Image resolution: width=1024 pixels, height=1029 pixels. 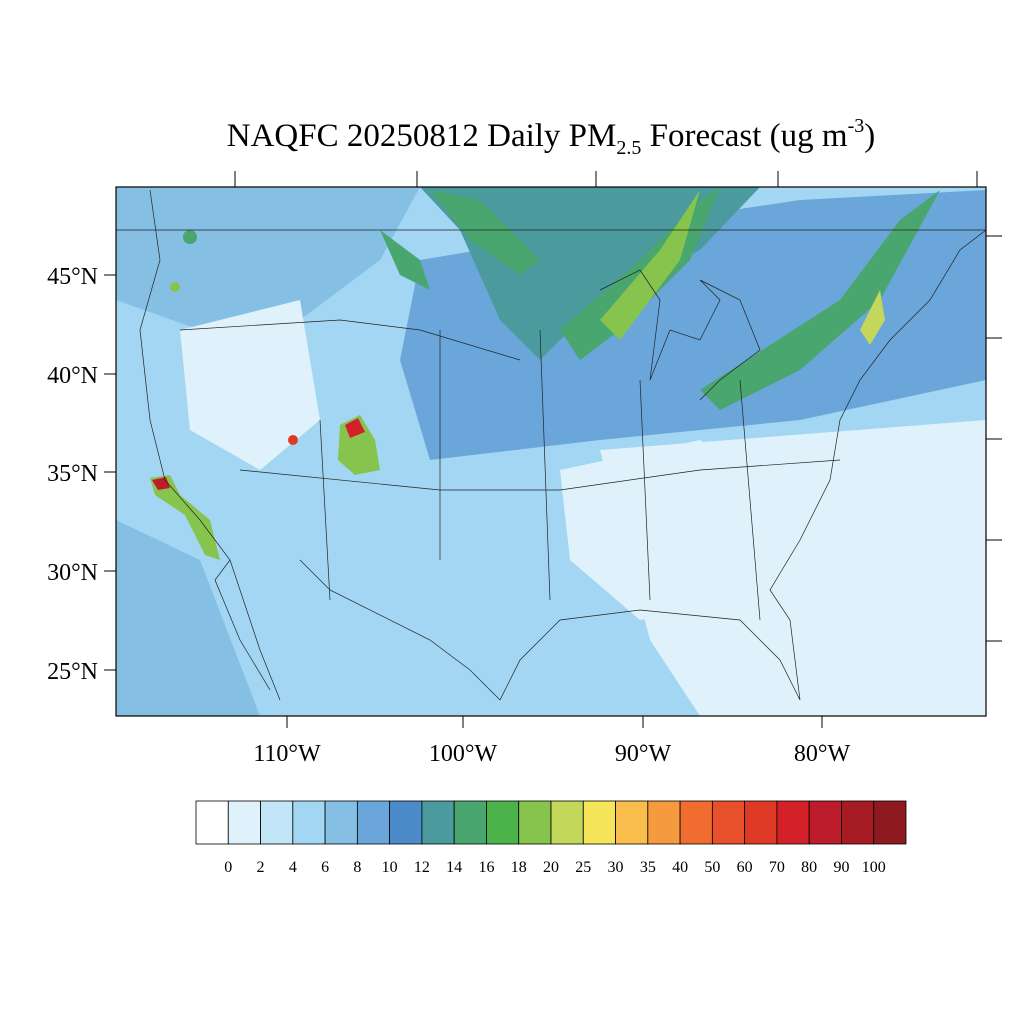 I want to click on colorbar-label: 30, so click(x=616, y=867).